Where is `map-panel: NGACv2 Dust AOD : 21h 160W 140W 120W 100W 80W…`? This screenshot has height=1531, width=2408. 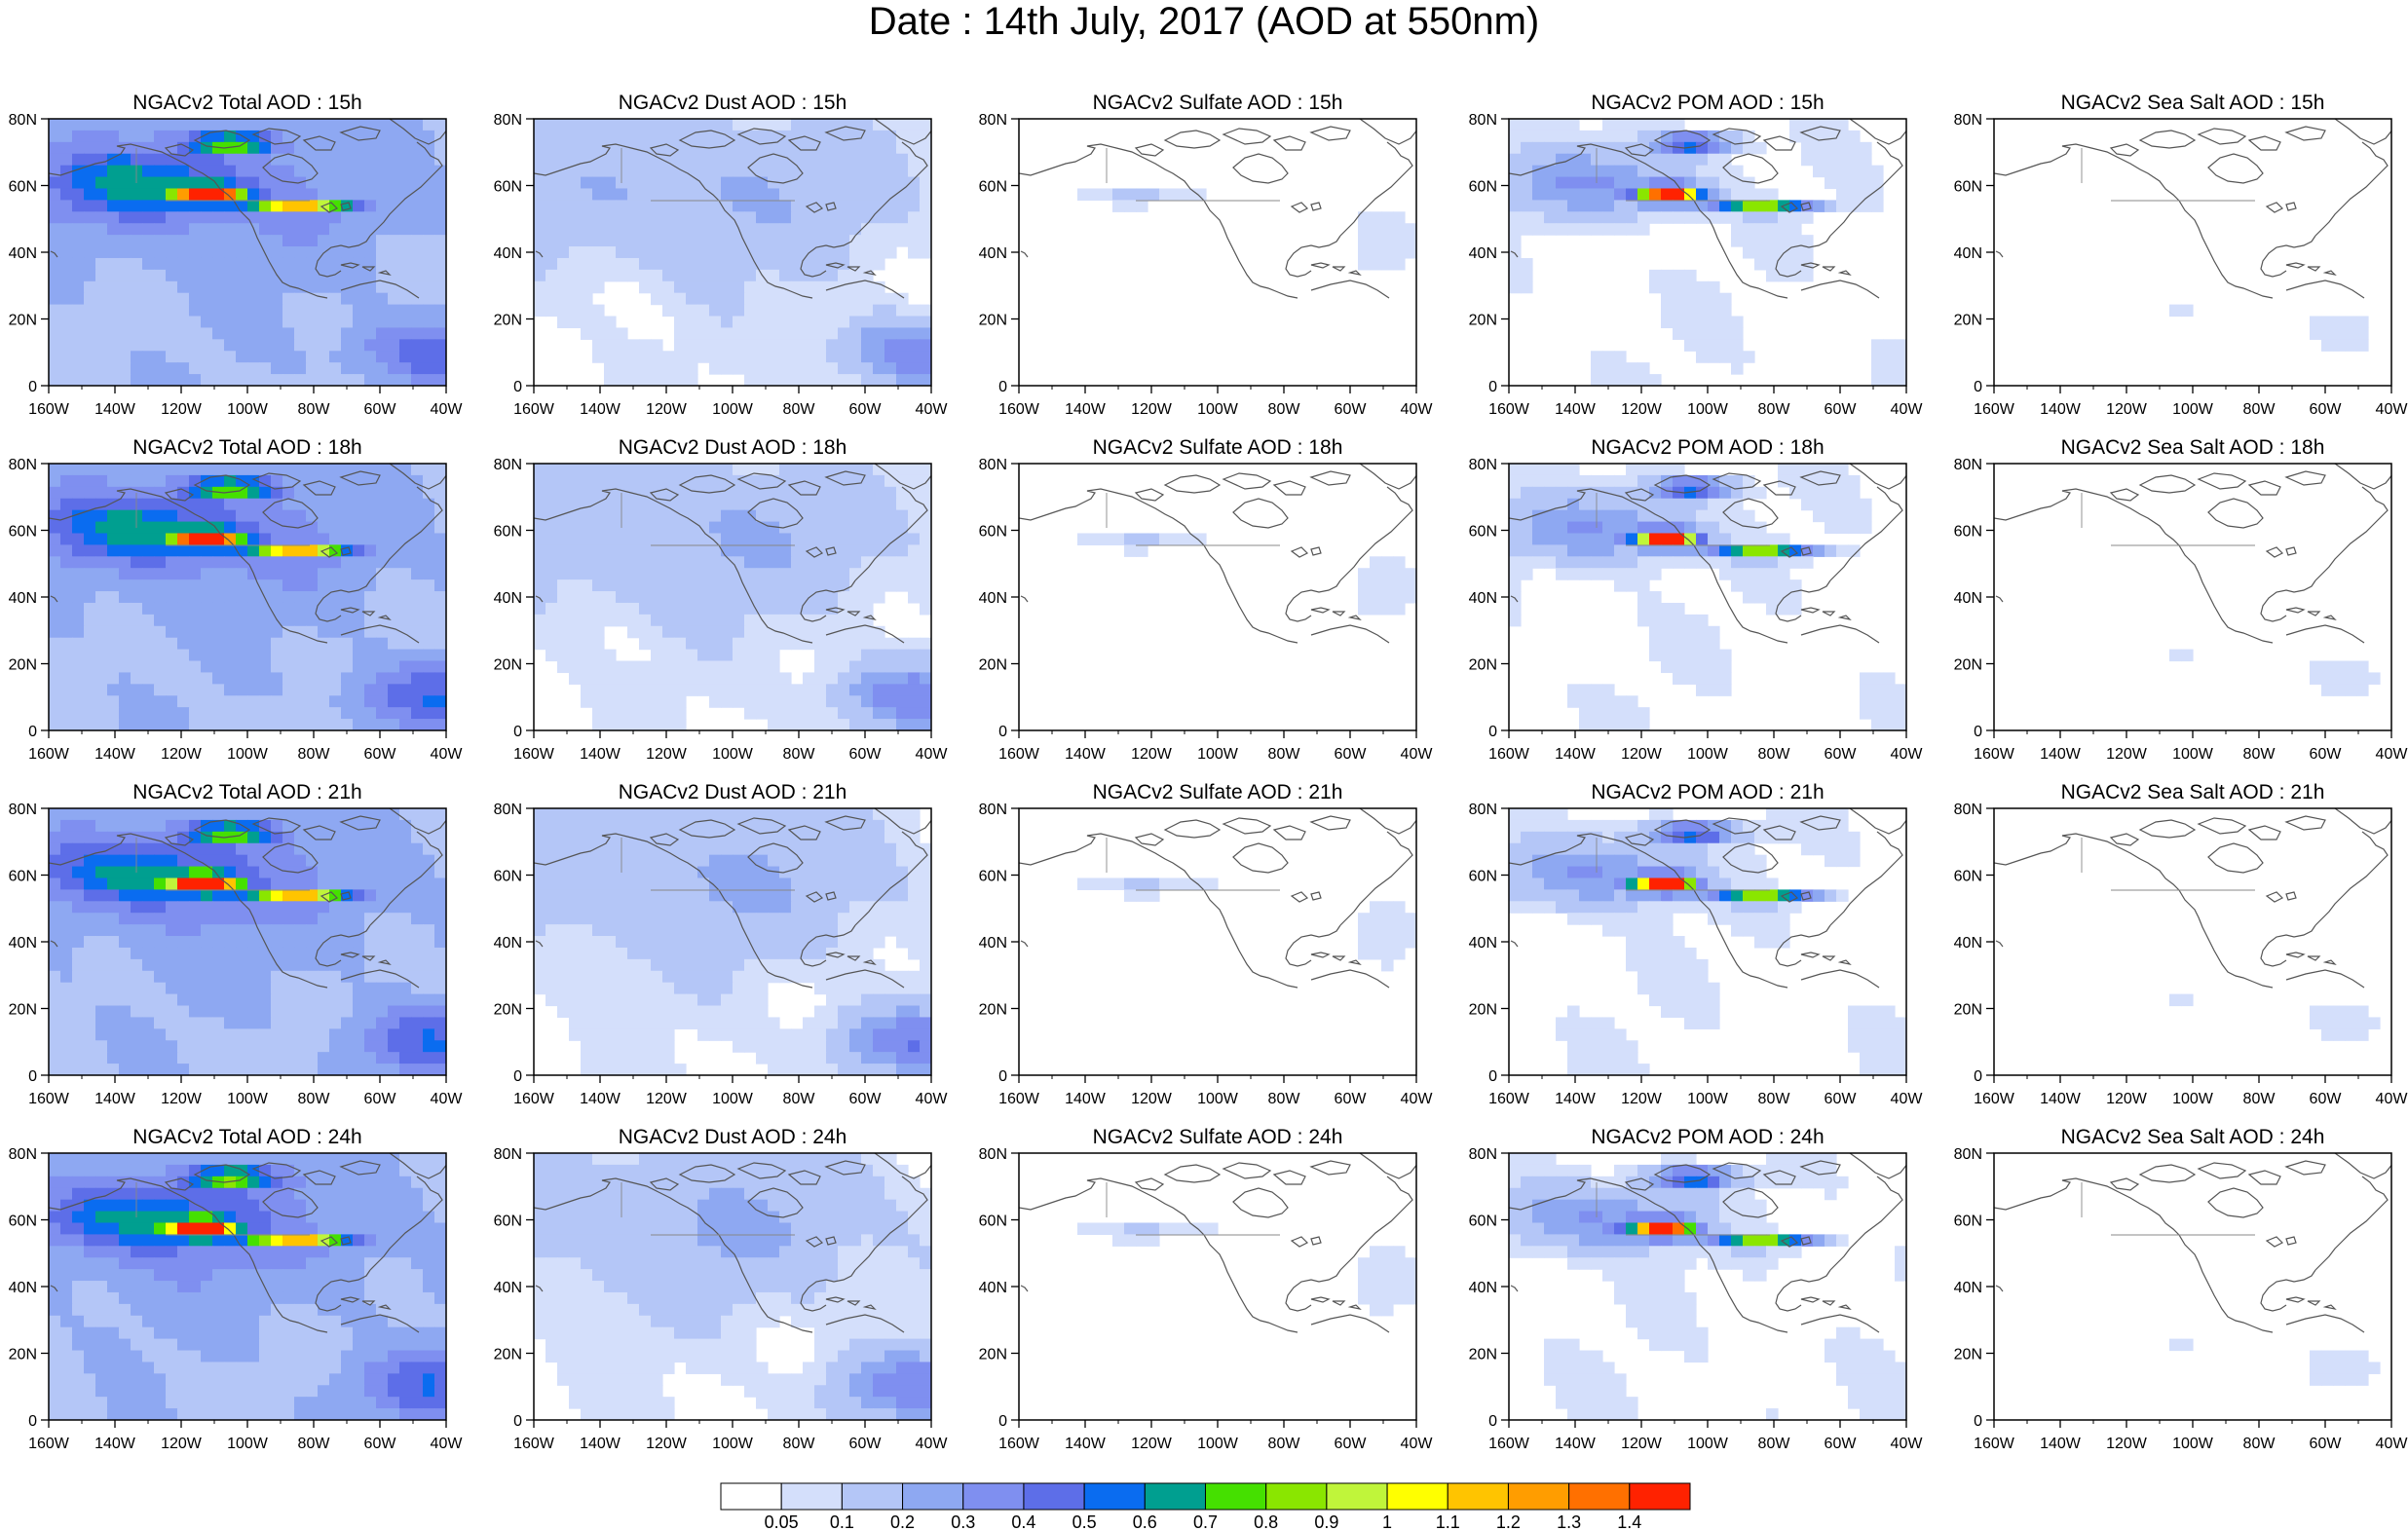
map-panel: NGACv2 Dust AOD : 21h 160W 140W 120W 100W 80W… is located at coordinates (721, 944).